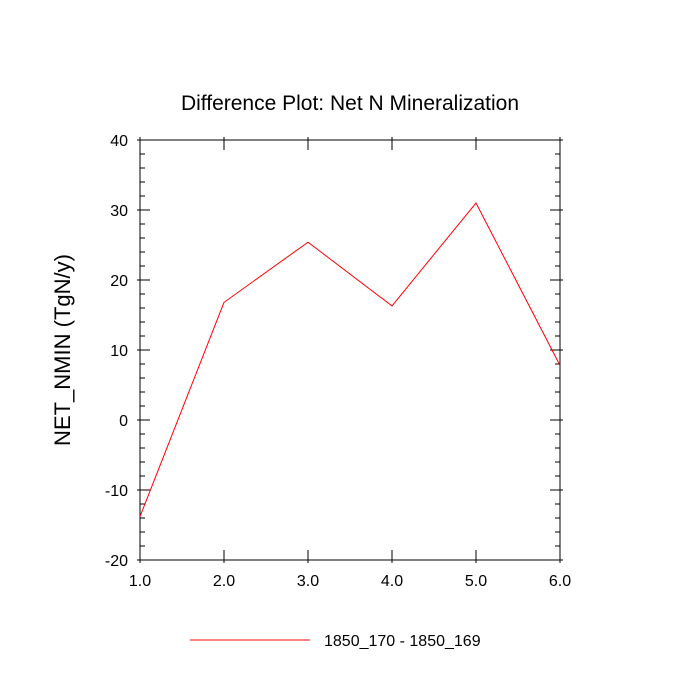  Describe the element at coordinates (350, 103) in the screenshot. I see `chart-title: Difference Plot: Net N Mineralization` at that location.